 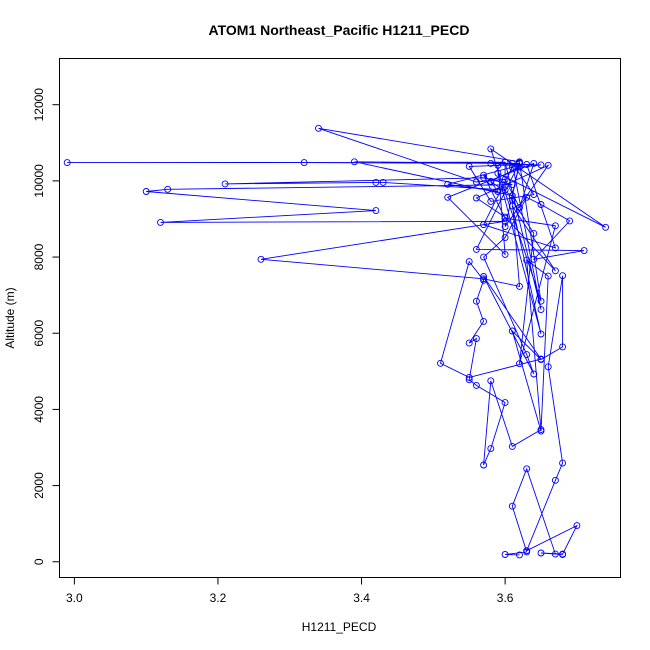 What do you see at coordinates (290, 591) in the screenshot?
I see `x-axis: 3.0 3.2 3.4 3.6` at bounding box center [290, 591].